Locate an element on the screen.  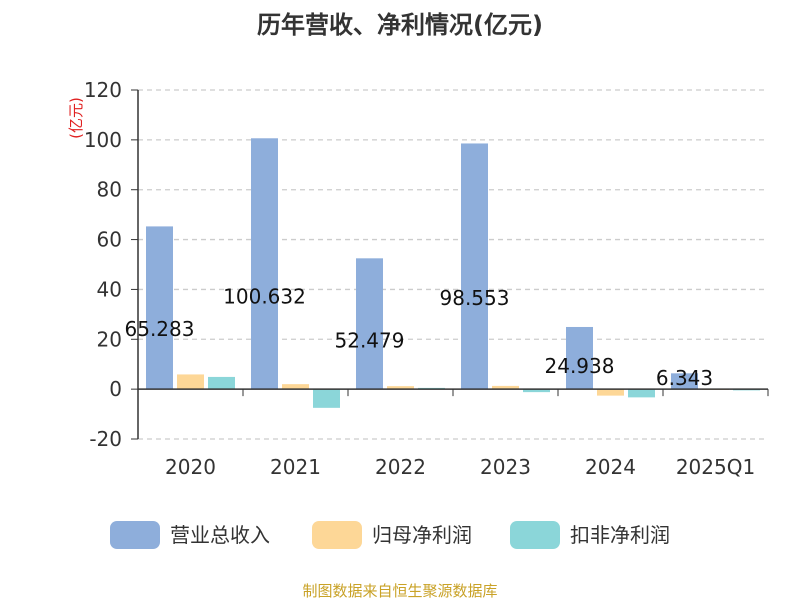
data-labels: 65.283 100.632 52.479 98.553 24.938 6.343 is located at coordinates (419, 337).